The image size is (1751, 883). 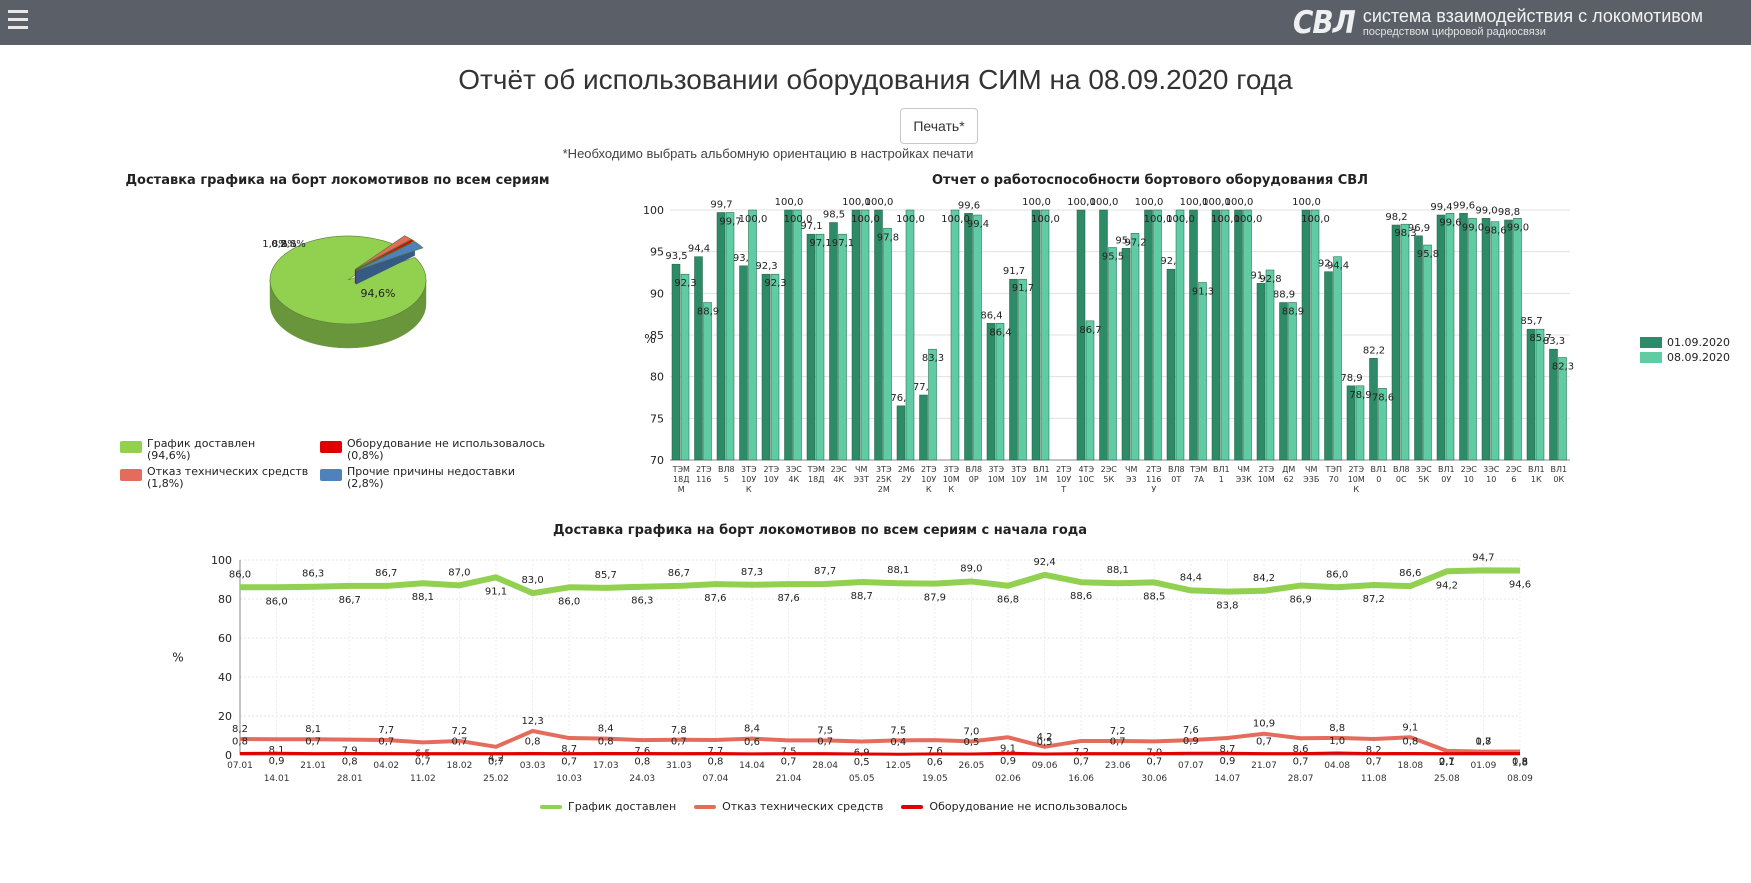 I want to click on data-label: 88,6, so click(x=1081, y=596).